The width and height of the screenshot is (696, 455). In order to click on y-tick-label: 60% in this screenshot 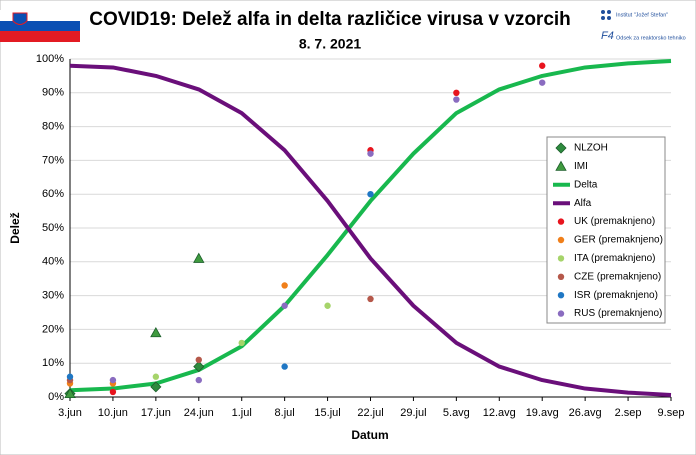, I will do `click(53, 194)`.